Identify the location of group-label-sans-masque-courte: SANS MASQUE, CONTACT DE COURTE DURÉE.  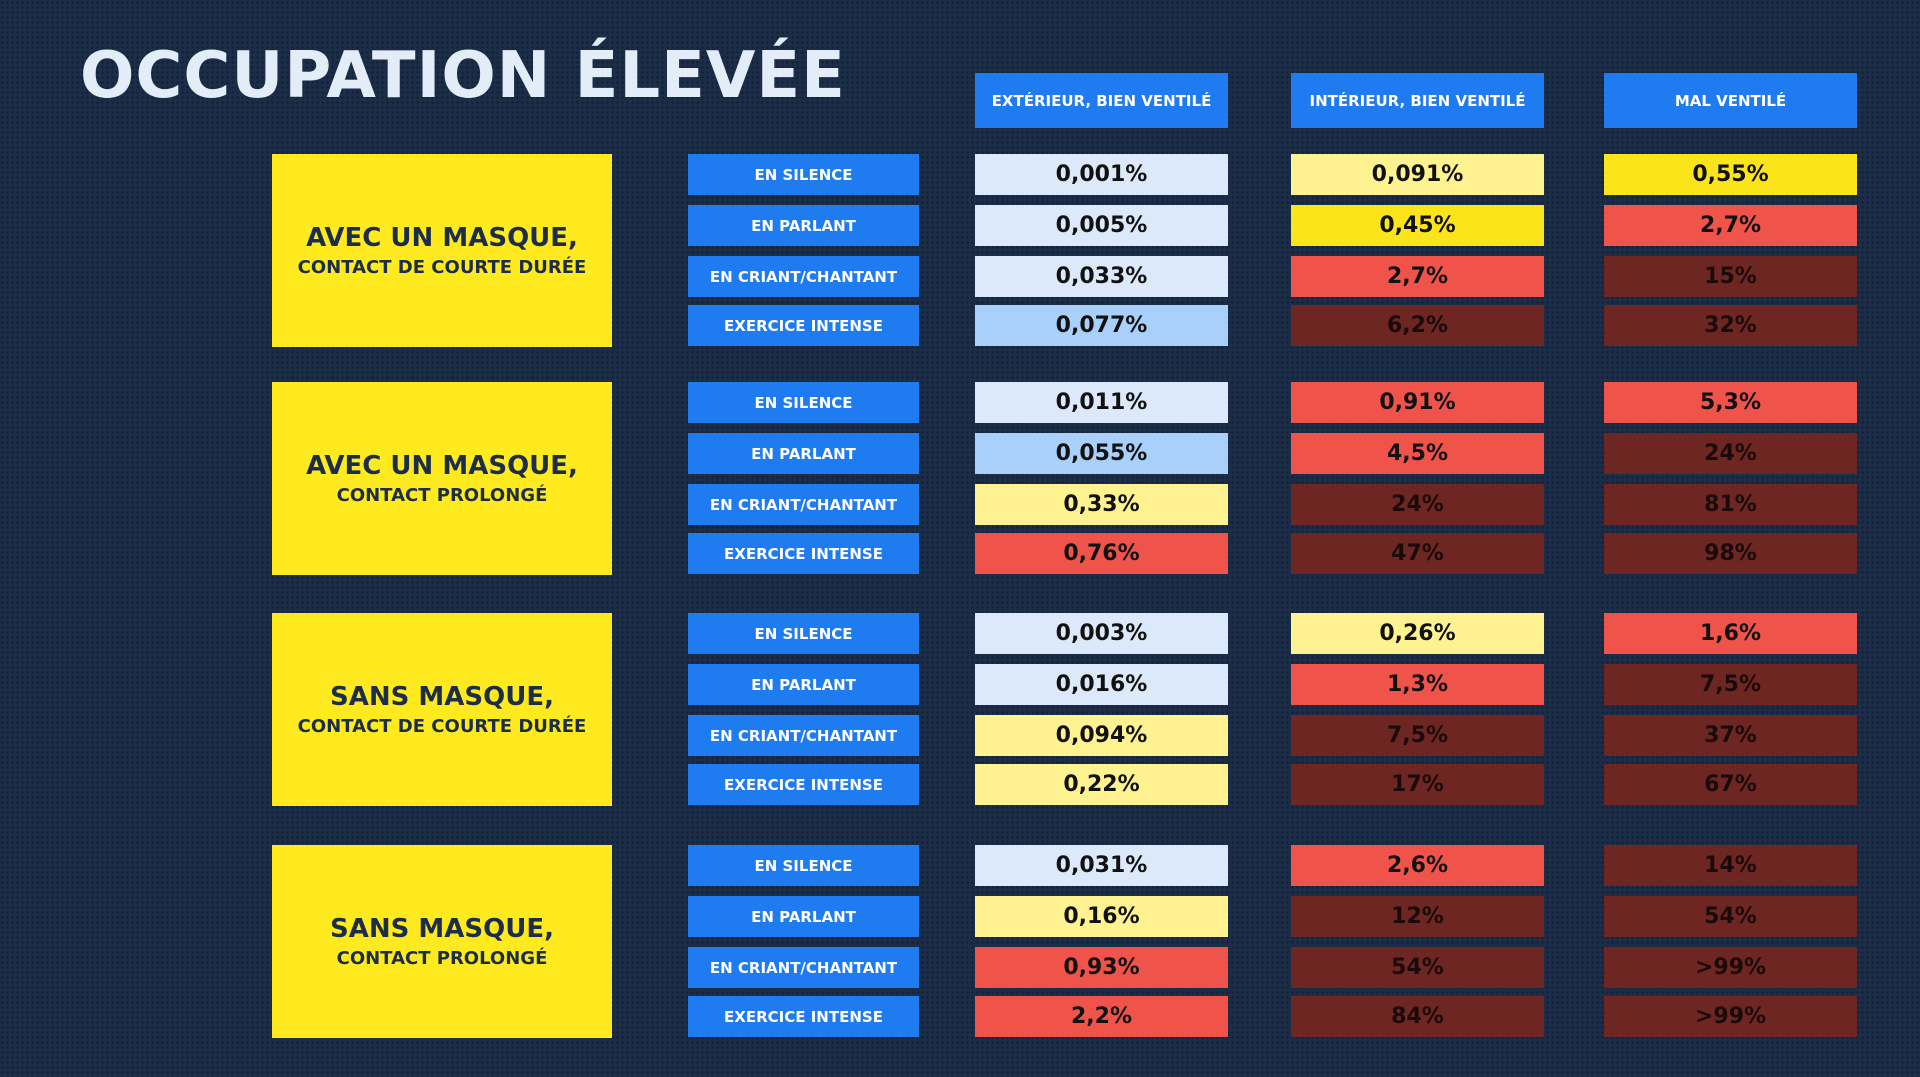
(442, 709).